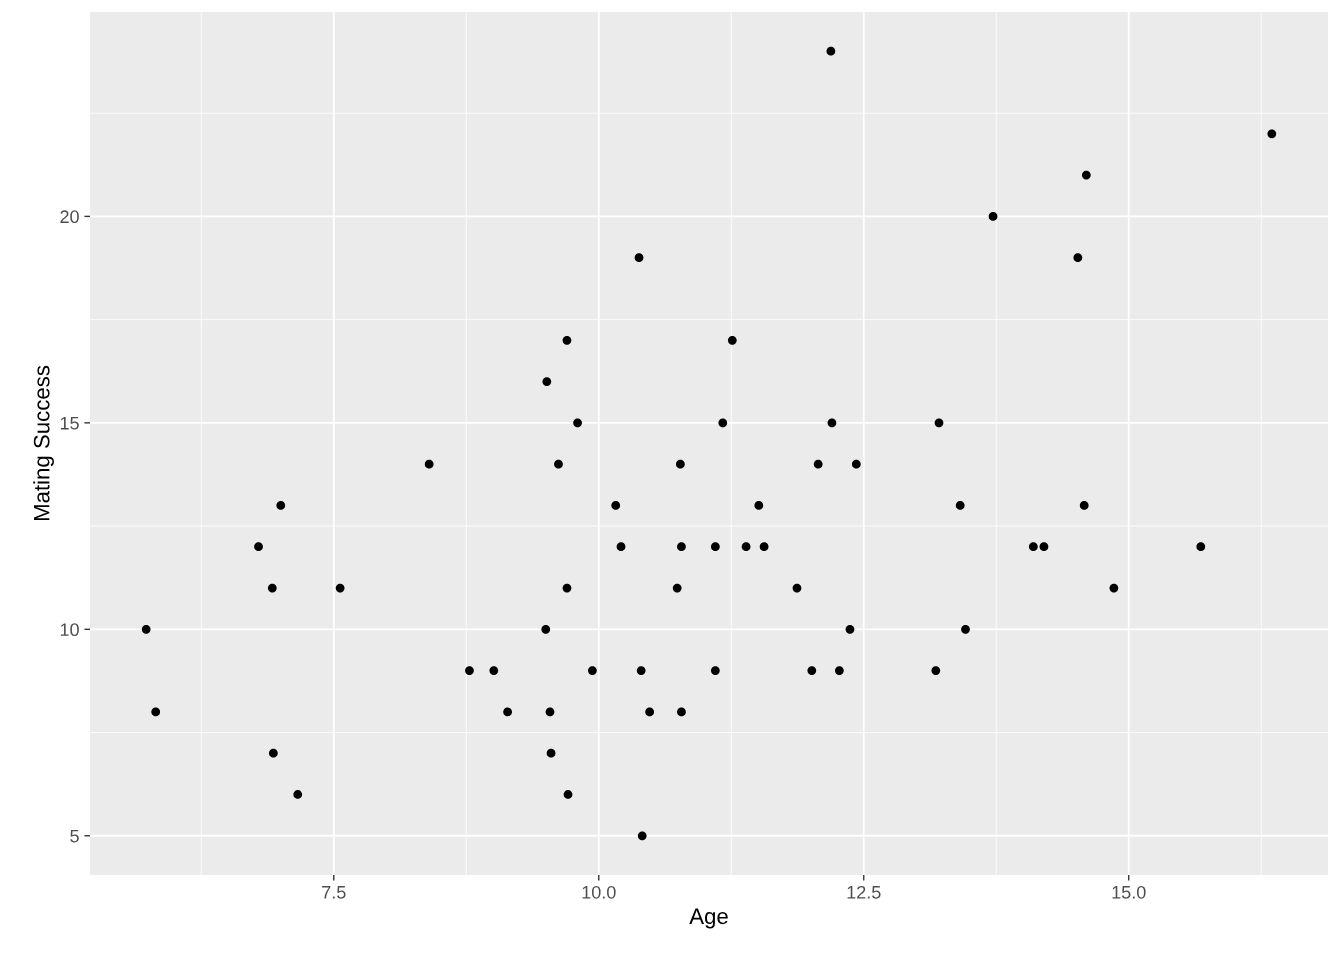 This screenshot has height=960, width=1344. What do you see at coordinates (43, 443) in the screenshot?
I see `y-axis-title: Mating Success` at bounding box center [43, 443].